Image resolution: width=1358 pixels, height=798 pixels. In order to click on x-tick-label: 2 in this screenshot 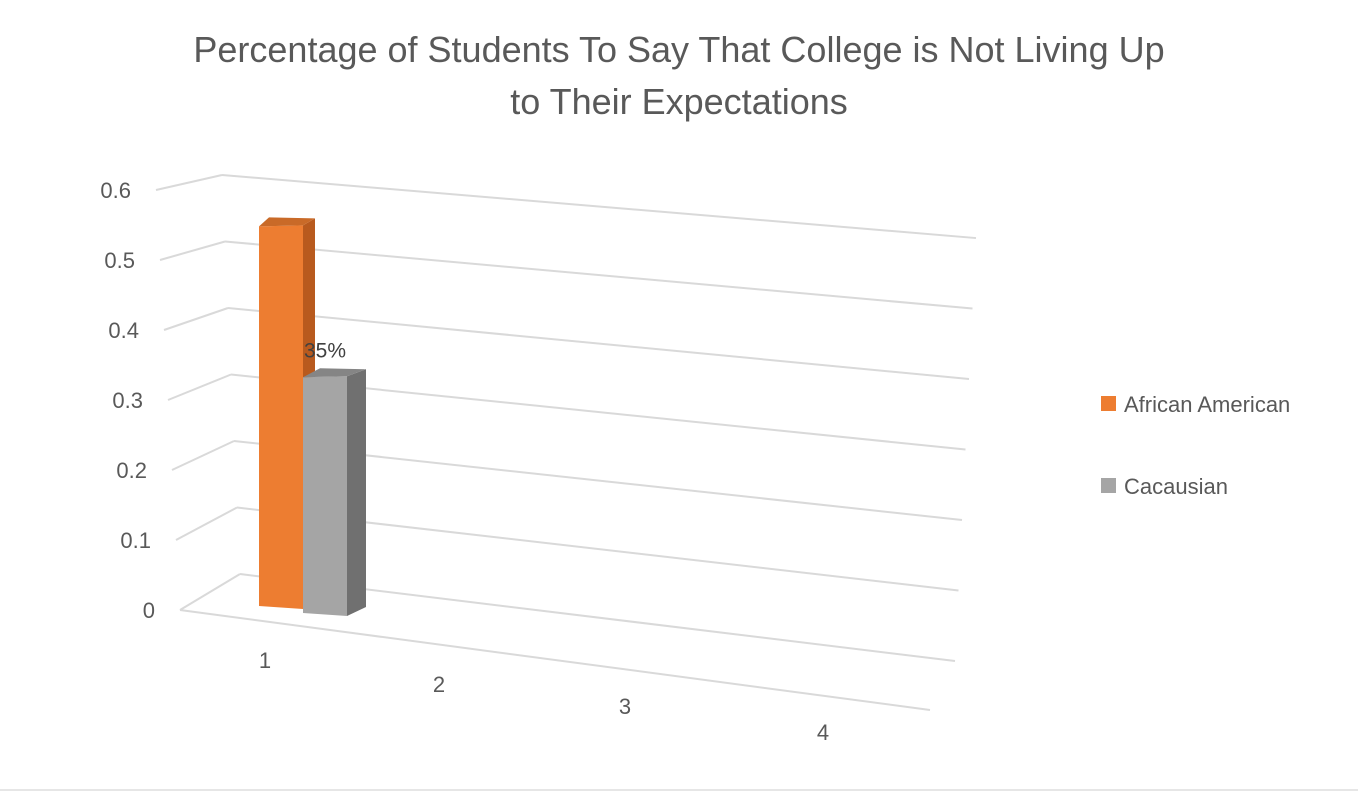, I will do `click(439, 684)`.